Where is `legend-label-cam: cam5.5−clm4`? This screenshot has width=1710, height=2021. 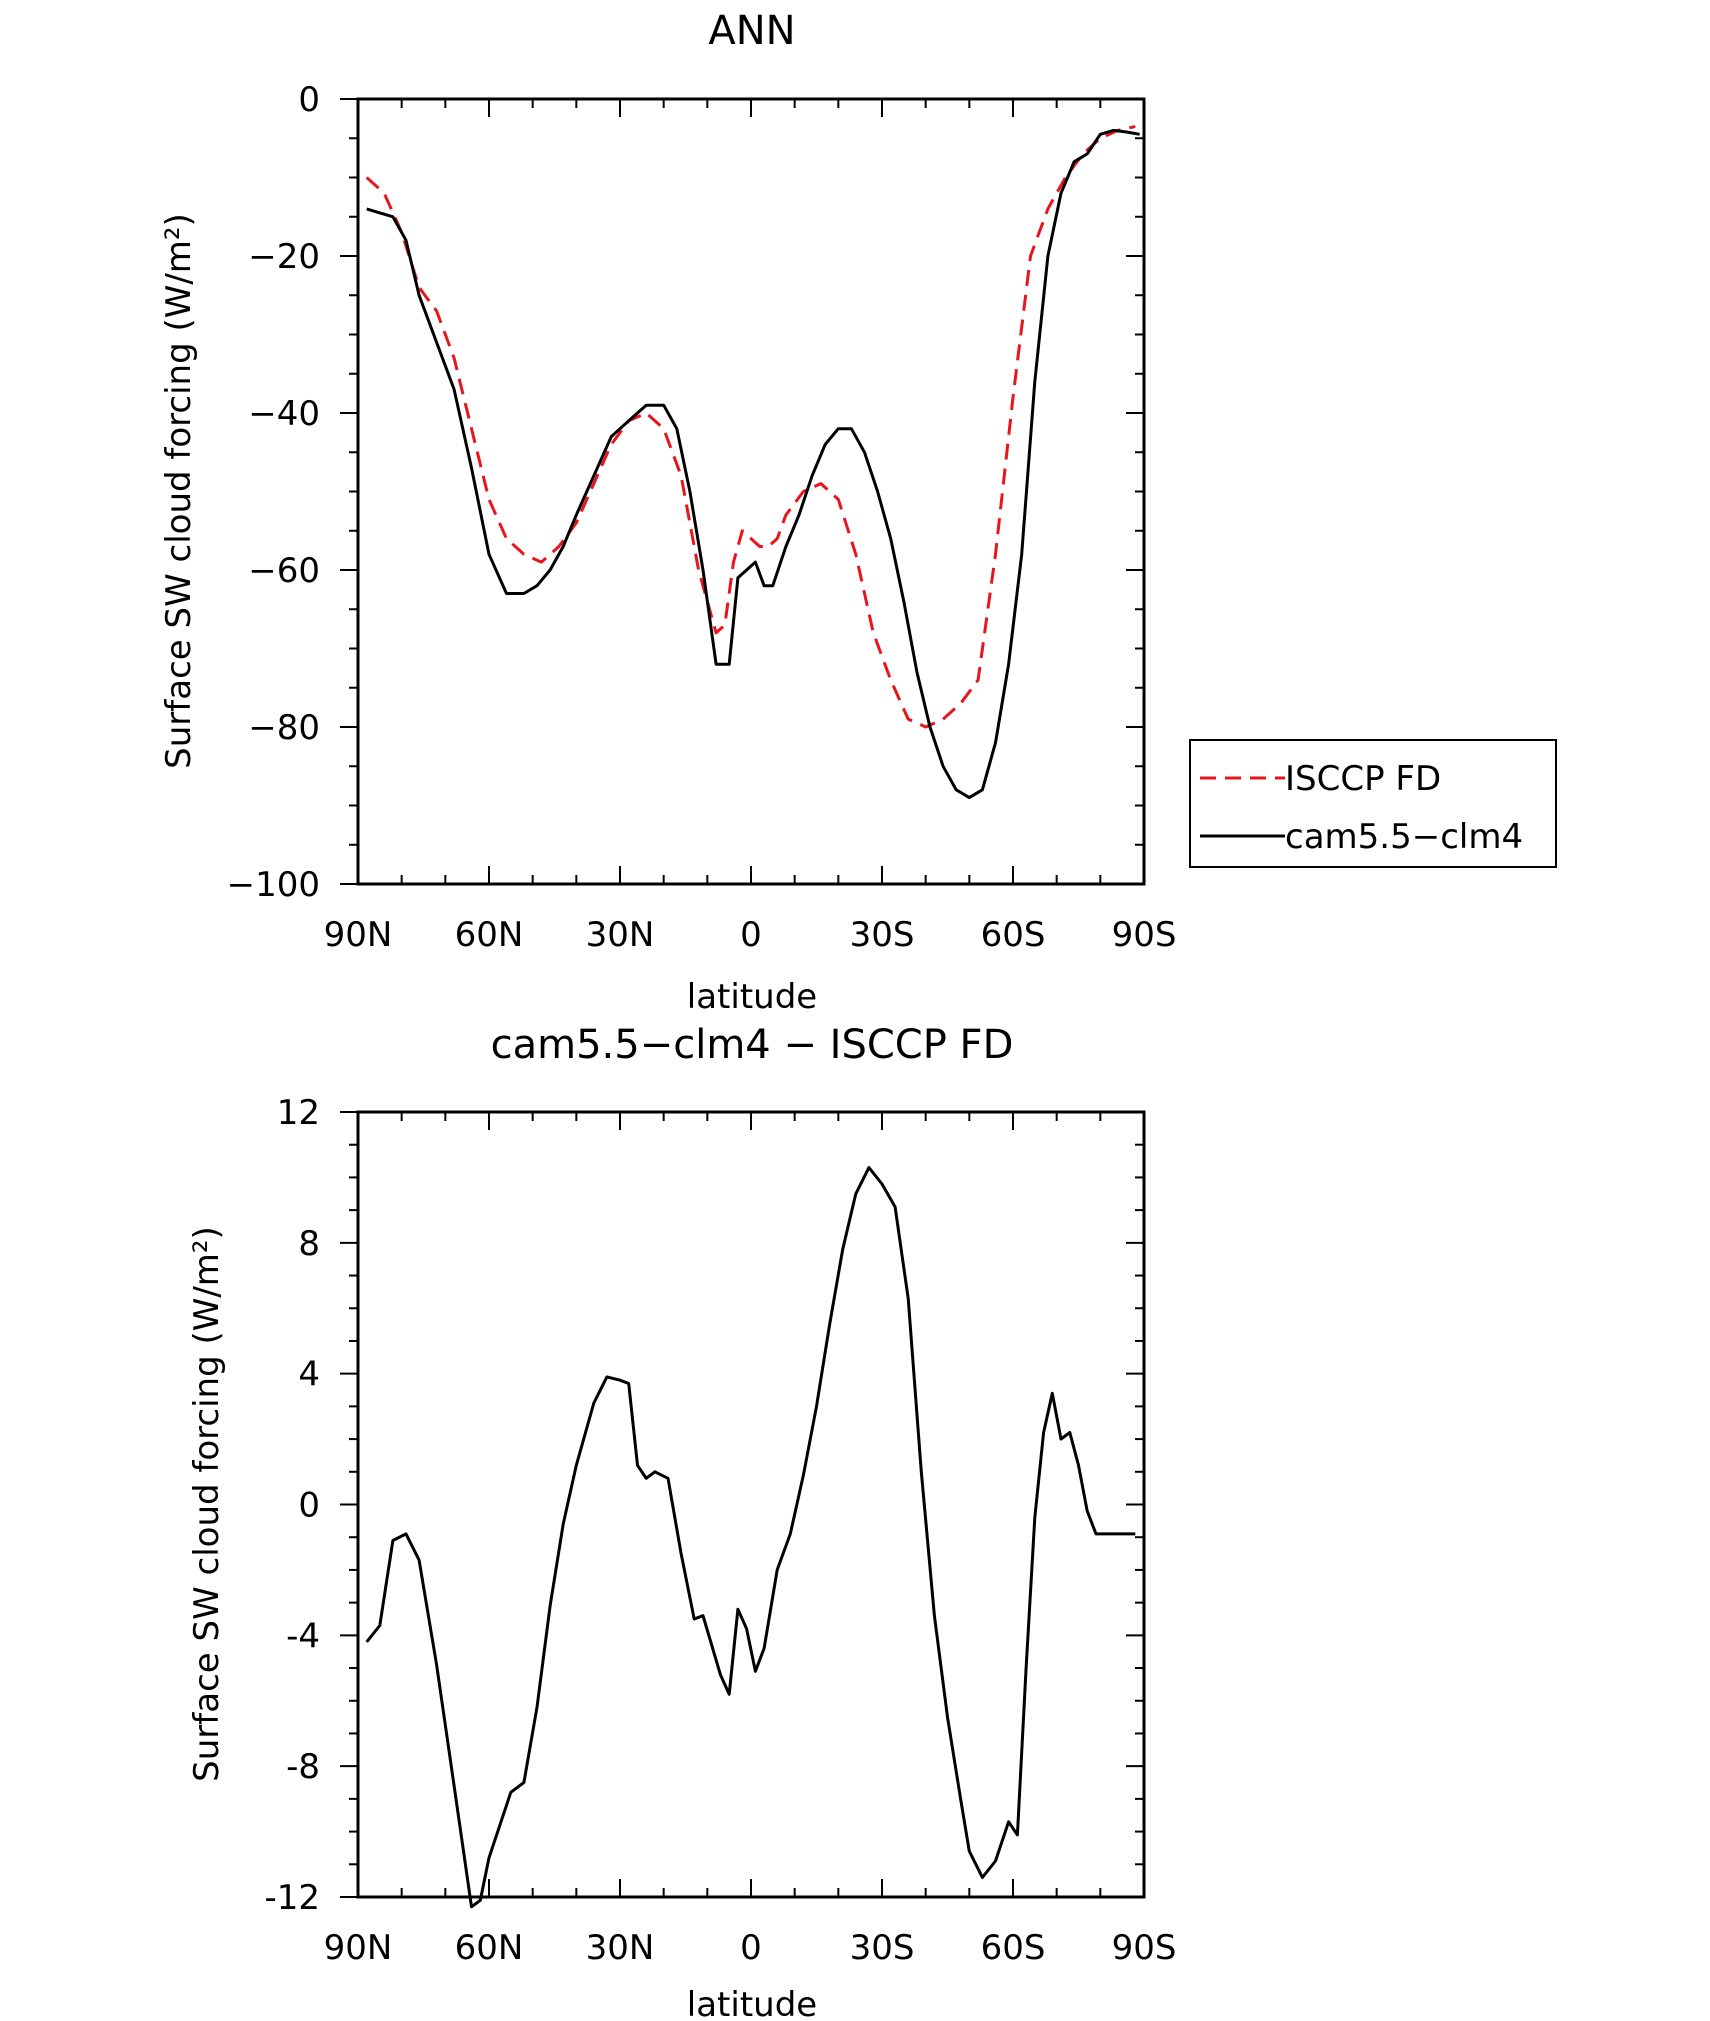 legend-label-cam: cam5.5−clm4 is located at coordinates (1404, 837).